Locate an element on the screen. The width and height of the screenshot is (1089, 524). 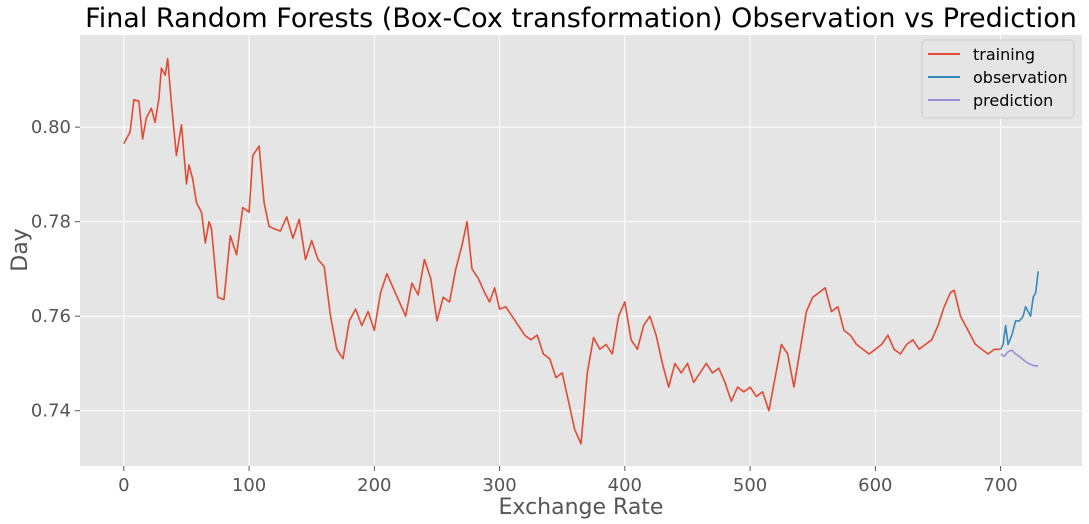
legend-label-prediction: prediction is located at coordinates (1013, 100).